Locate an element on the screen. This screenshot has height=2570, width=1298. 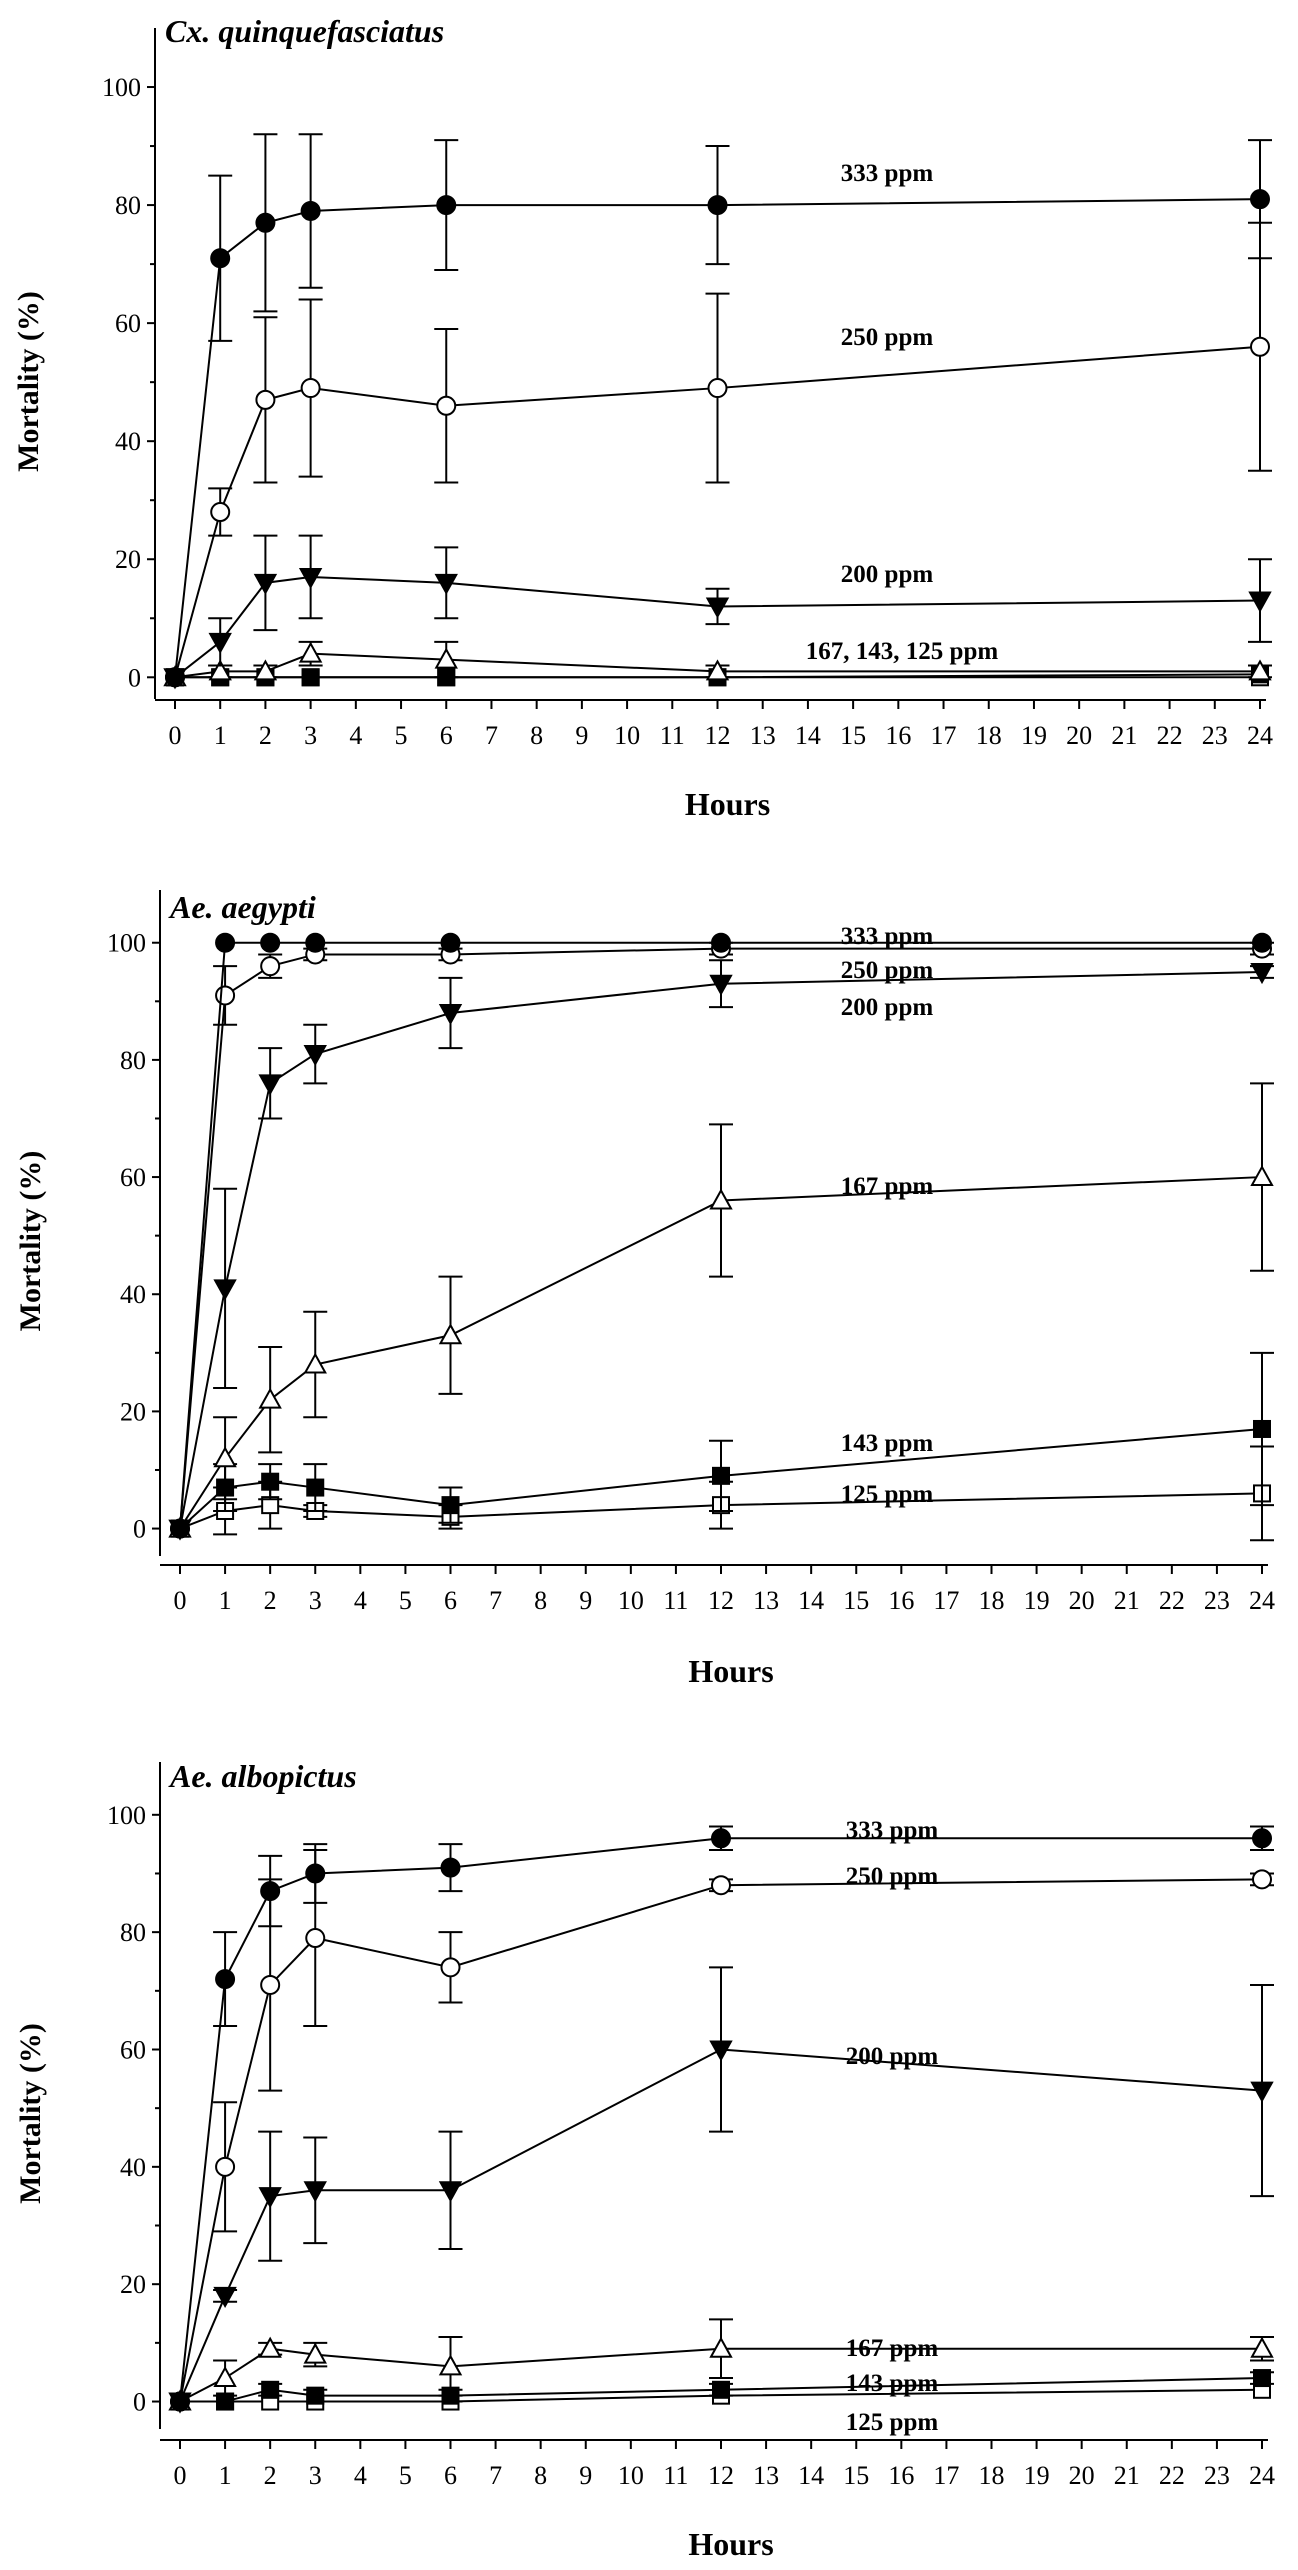
x-tick-label: 16 is located at coordinates (901, 2475).